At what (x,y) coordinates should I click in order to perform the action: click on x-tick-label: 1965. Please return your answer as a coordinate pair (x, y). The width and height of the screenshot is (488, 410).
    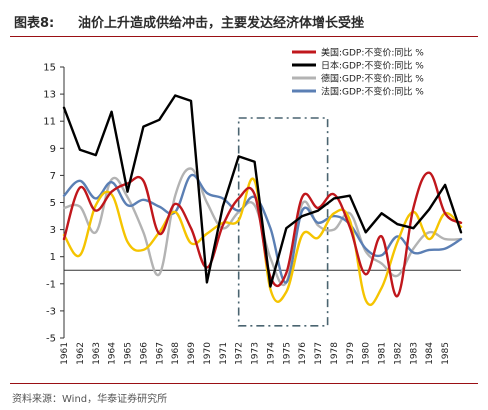
    Looking at the image, I should click on (129, 353).